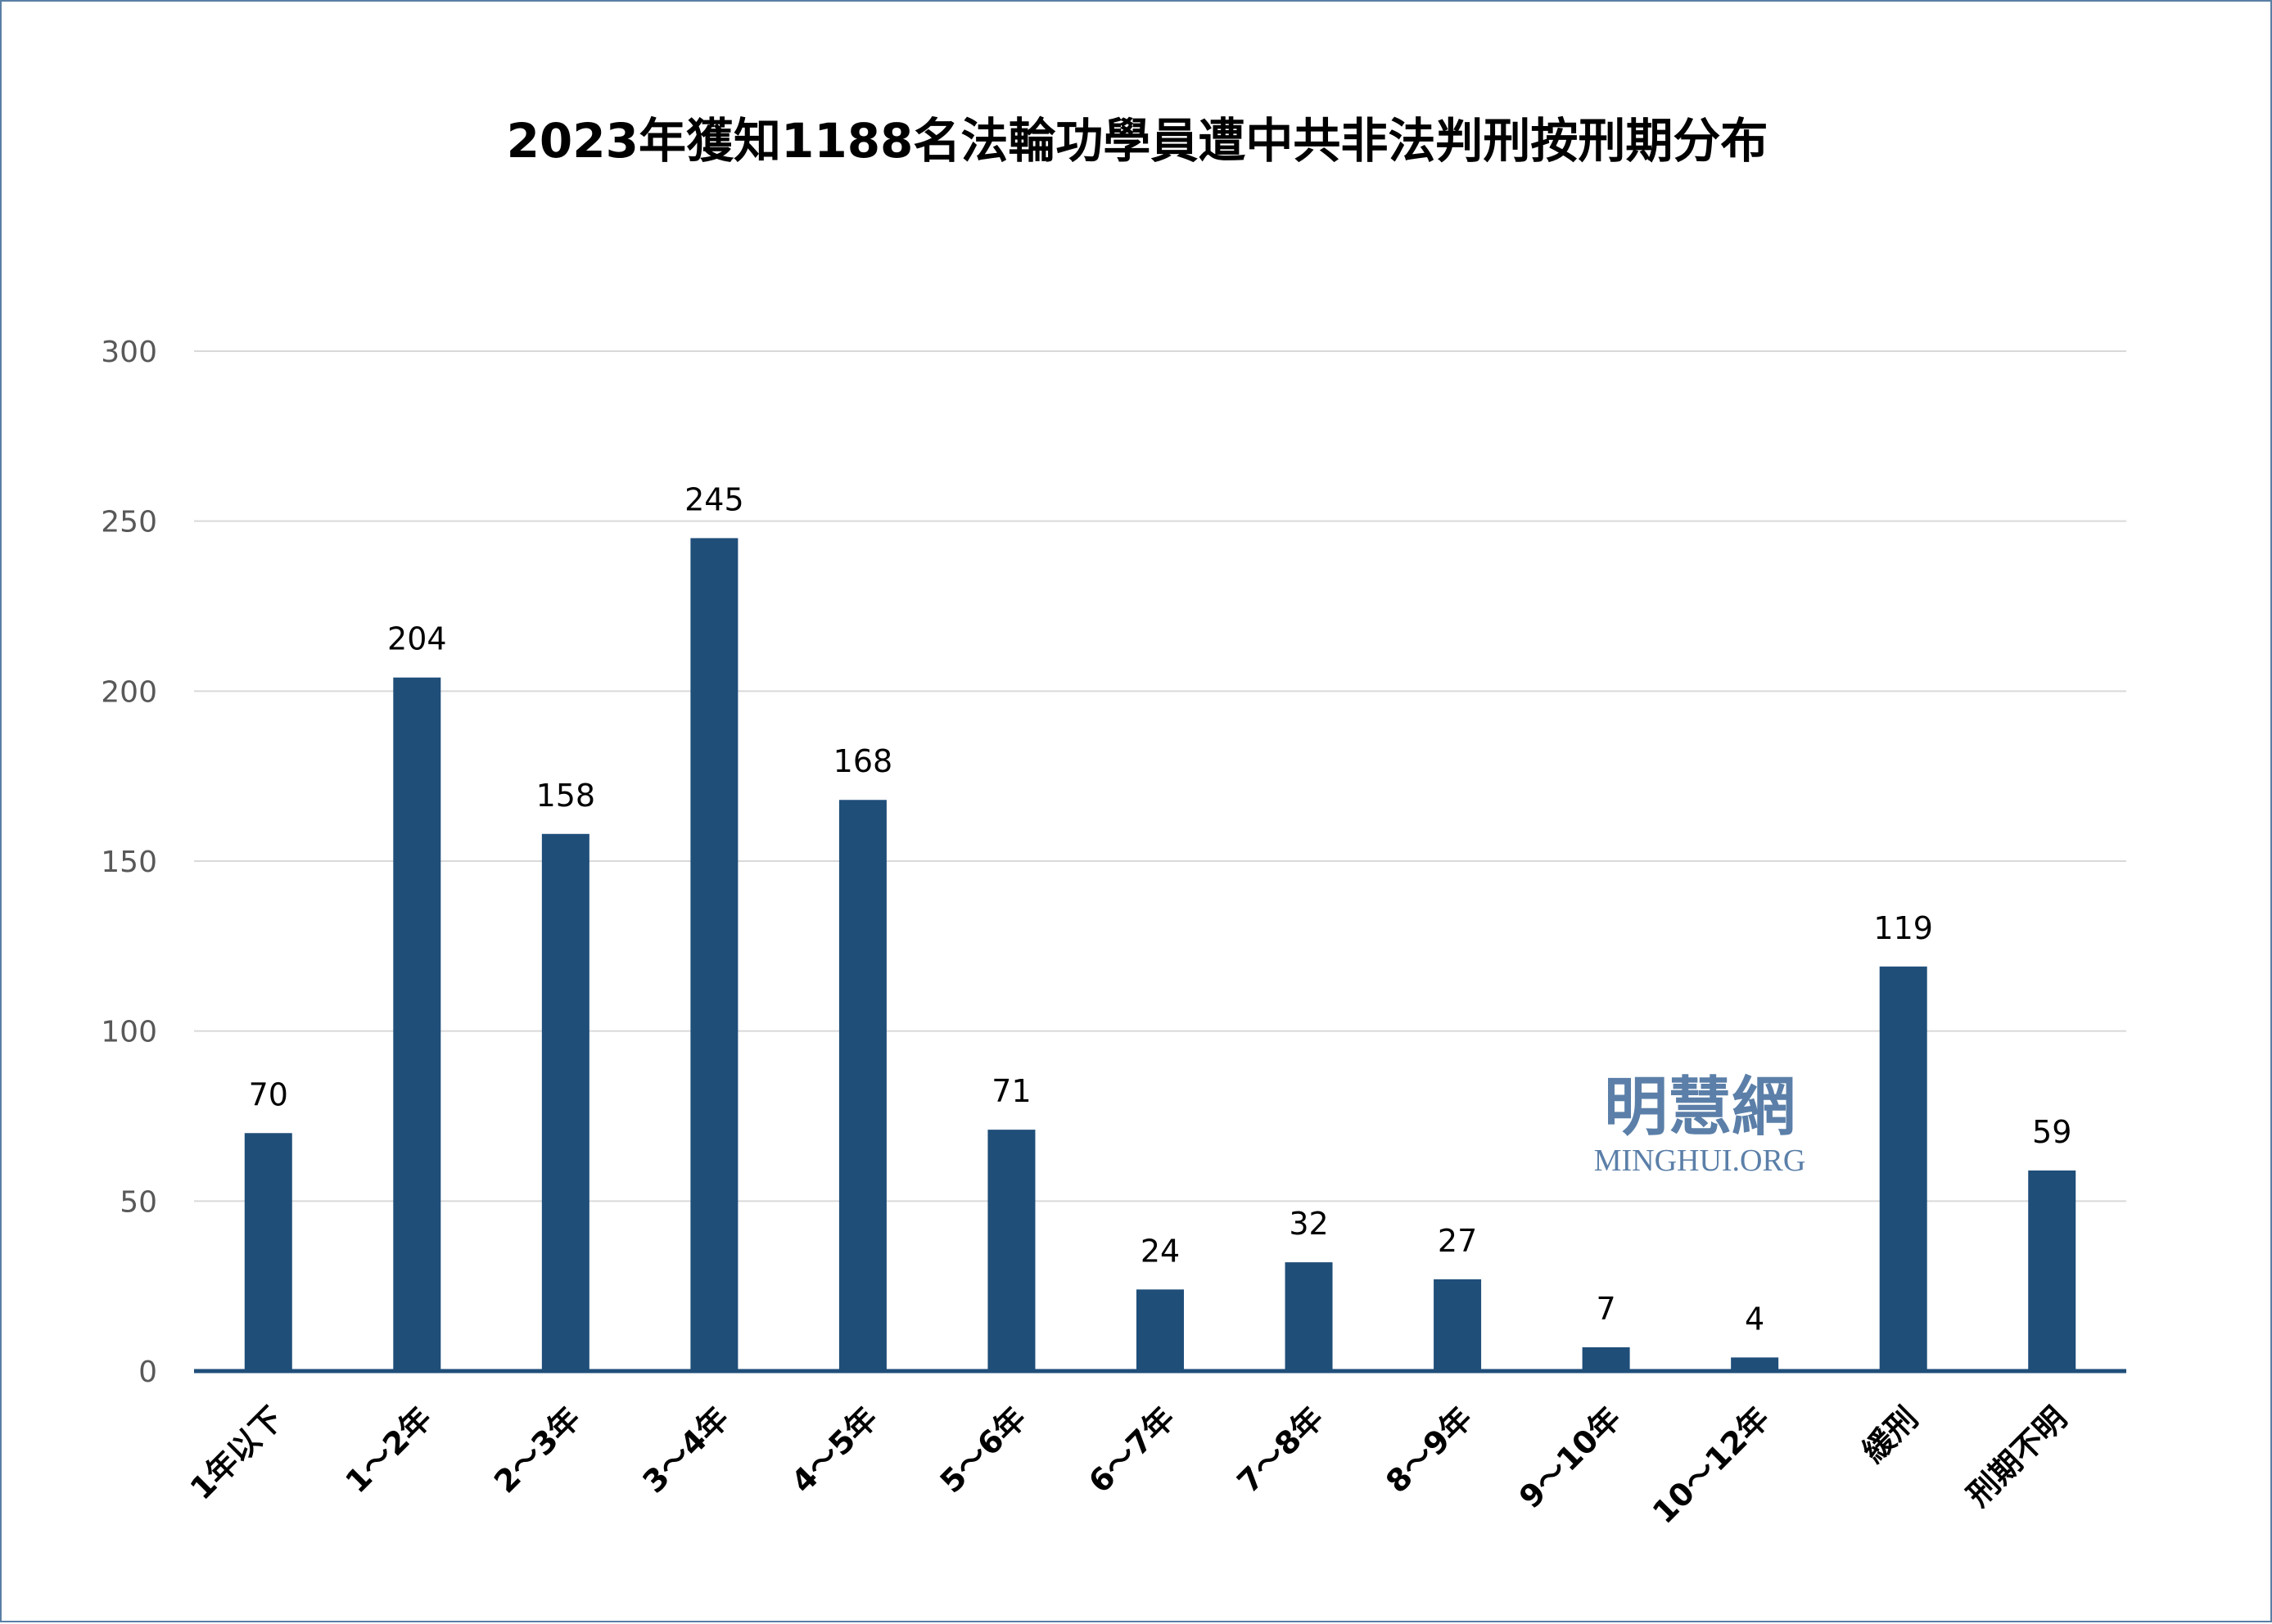 Image resolution: width=2272 pixels, height=1624 pixels. Describe the element at coordinates (685, 1450) in the screenshot. I see `x-tick-label: 3～4年` at that location.